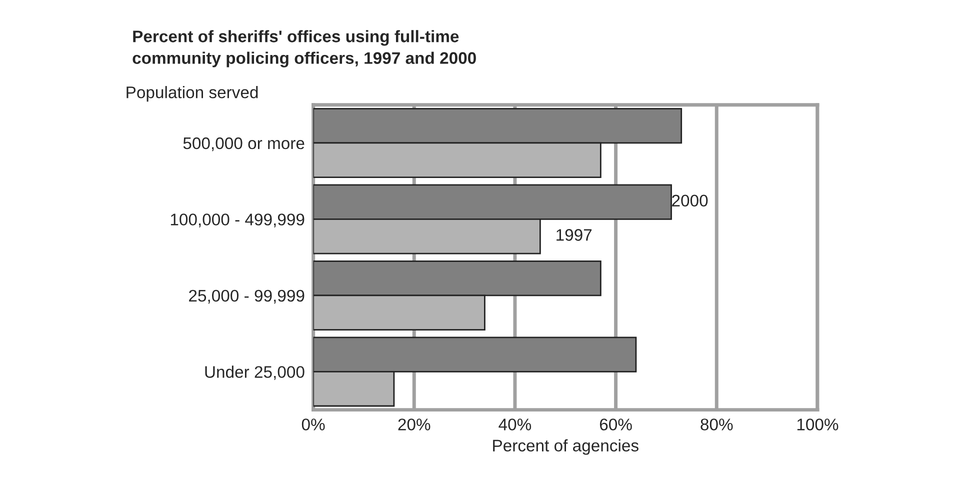  I want to click on x-tick-label: 100%, so click(817, 424).